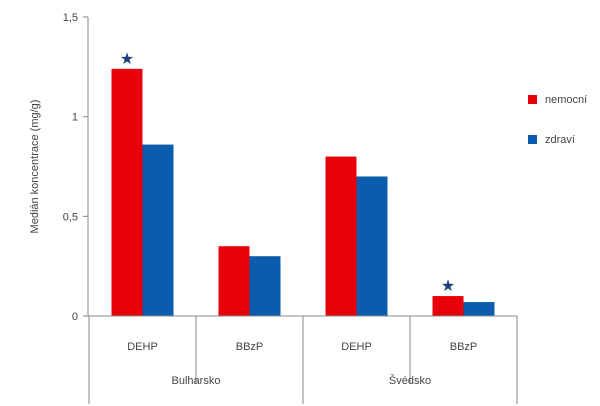 Image resolution: width=600 pixels, height=406 pixels. What do you see at coordinates (70, 217) in the screenshot?
I see `y-tick-label: 0,5` at bounding box center [70, 217].